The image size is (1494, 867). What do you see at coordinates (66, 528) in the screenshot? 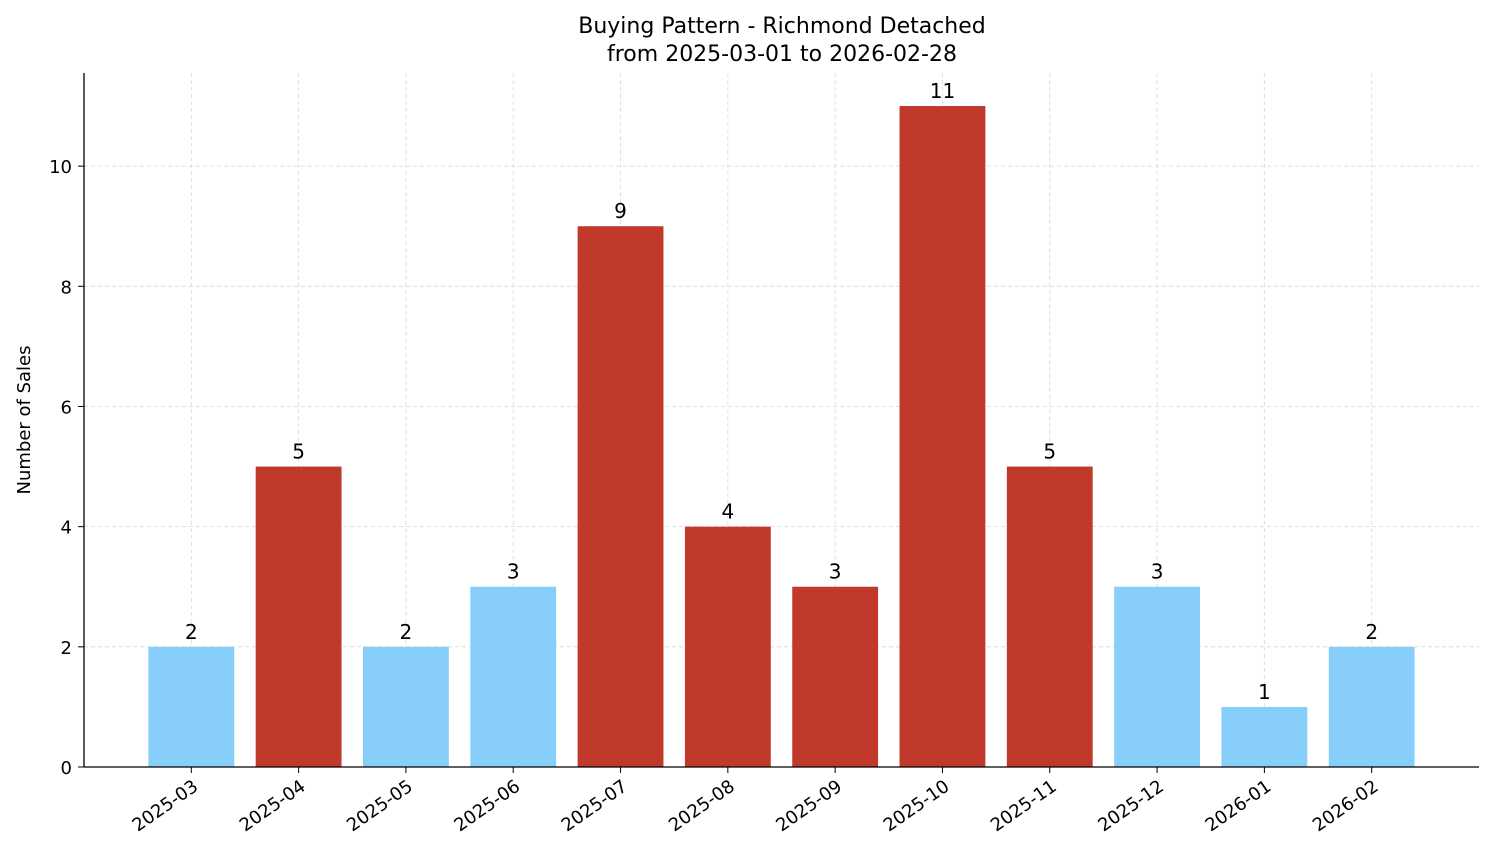
I see `y-tick-label: 4` at bounding box center [66, 528].